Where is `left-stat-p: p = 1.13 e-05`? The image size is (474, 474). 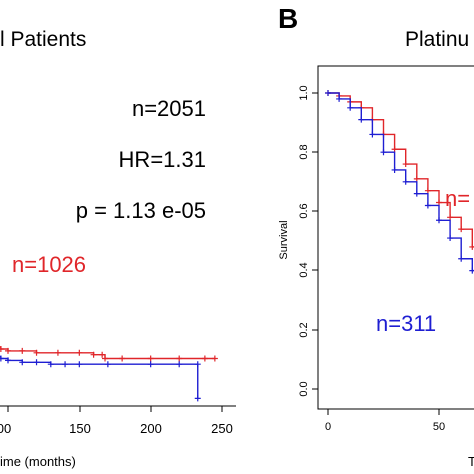 left-stat-p: p = 1.13 e-05 is located at coordinates (141, 210).